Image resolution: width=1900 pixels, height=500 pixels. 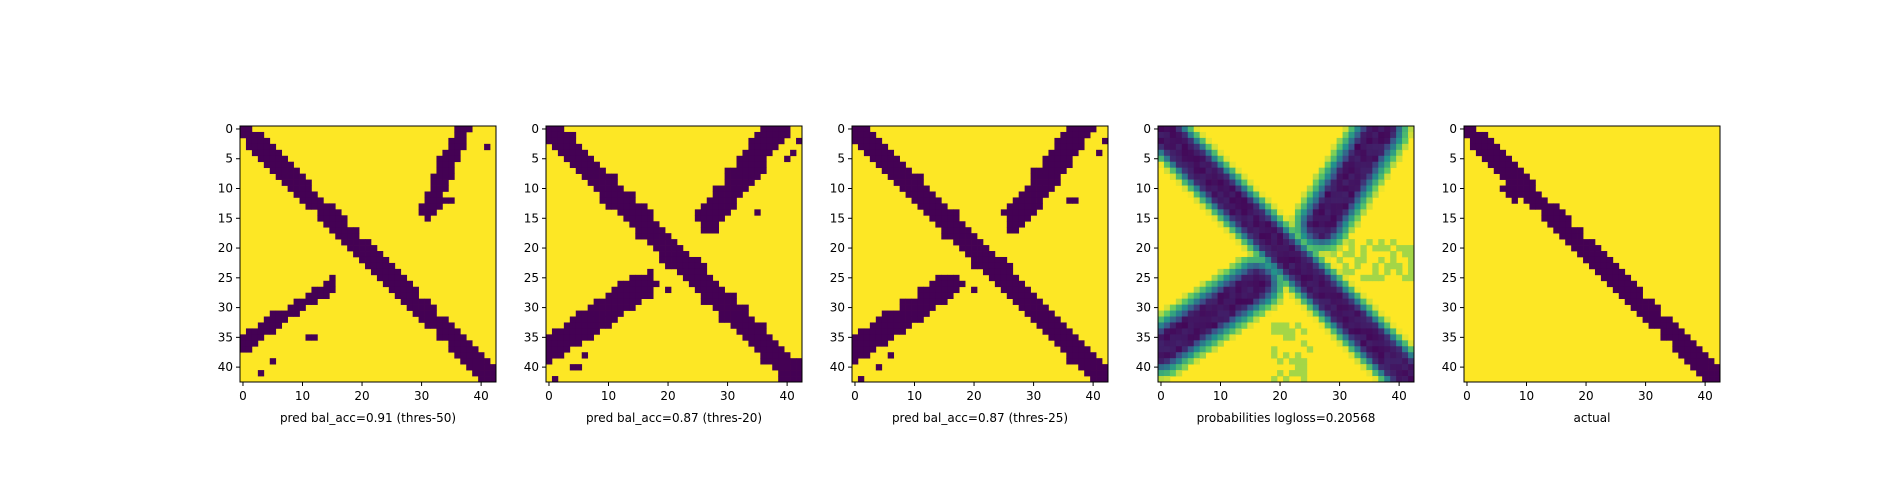 I want to click on y-tick-label: 30, so click(x=1143, y=308).